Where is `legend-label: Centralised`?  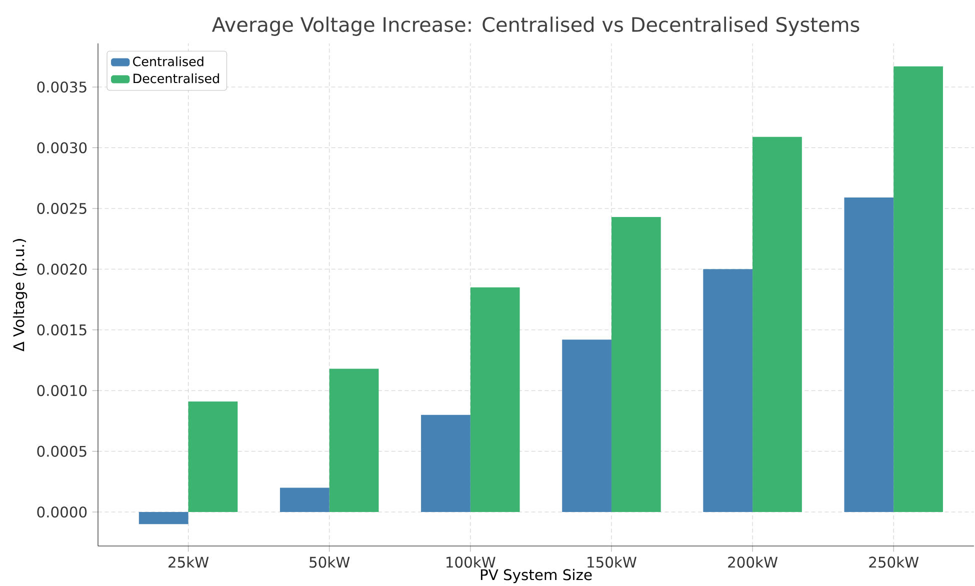
legend-label: Centralised is located at coordinates (168, 61).